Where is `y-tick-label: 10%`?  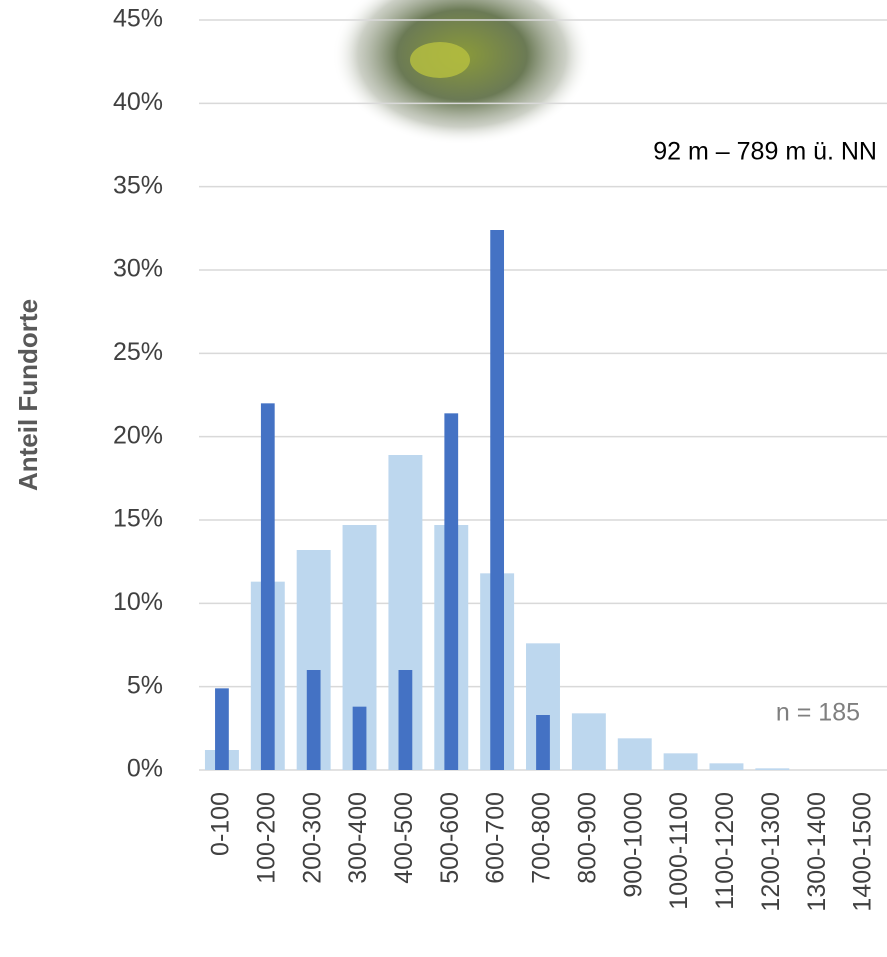
y-tick-label: 10% is located at coordinates (138, 602).